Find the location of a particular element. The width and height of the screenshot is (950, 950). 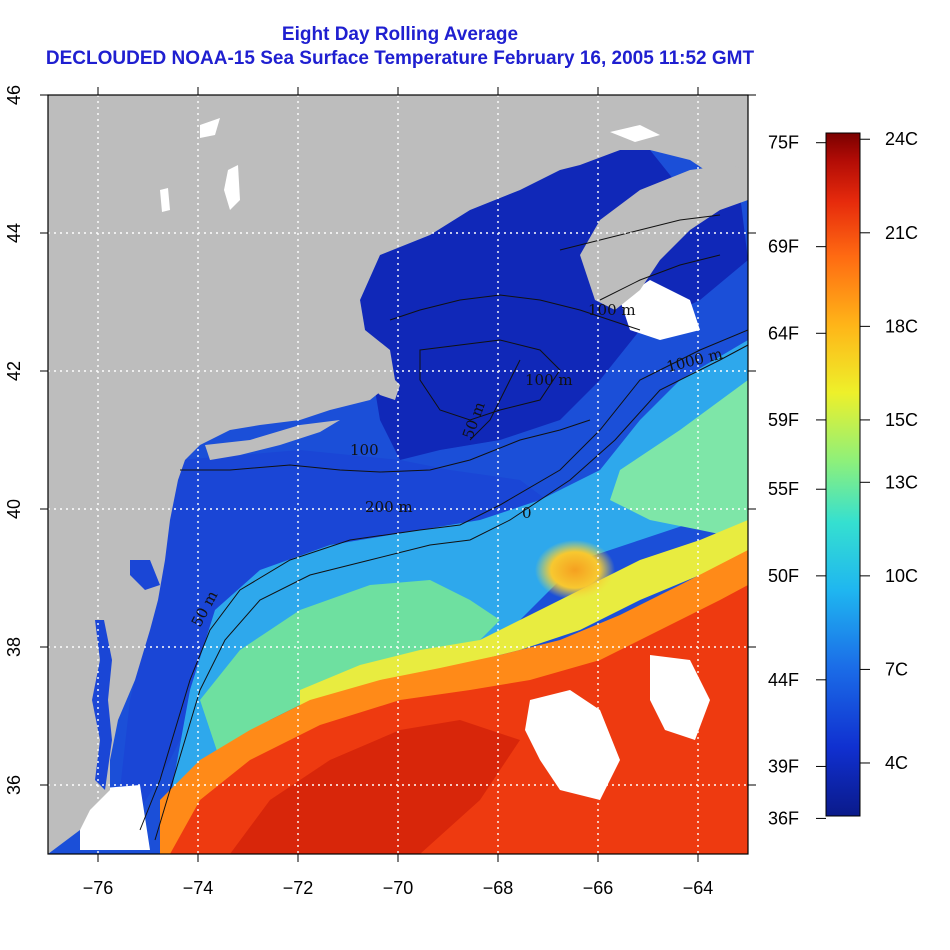

gulf-stream-edge-yellow is located at coordinates (524, 615).